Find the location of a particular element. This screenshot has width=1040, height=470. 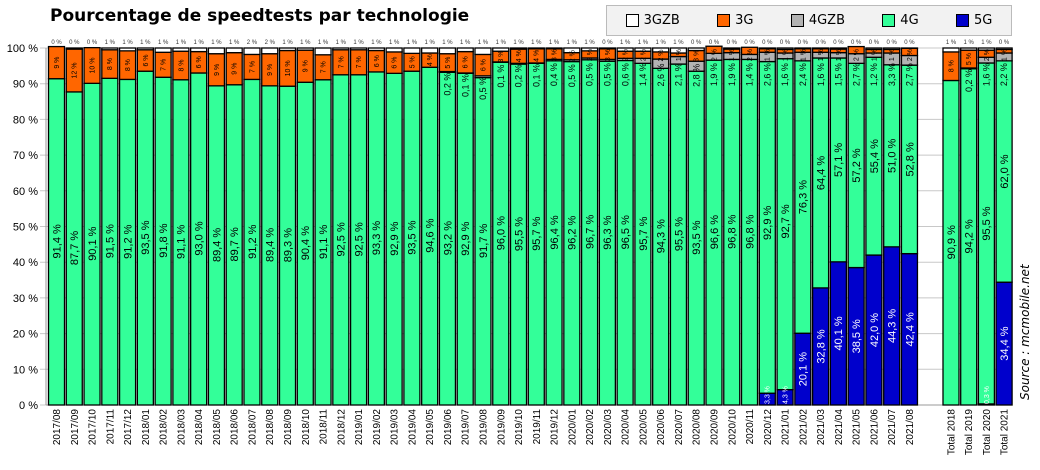

x-tick-label: 2018/02 is located at coordinates (164, 427).